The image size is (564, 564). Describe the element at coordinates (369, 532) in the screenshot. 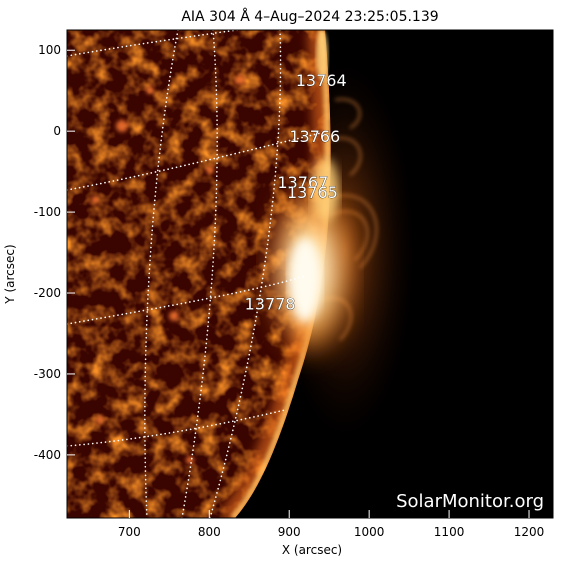

I see `x-tick-label: 1000` at that location.